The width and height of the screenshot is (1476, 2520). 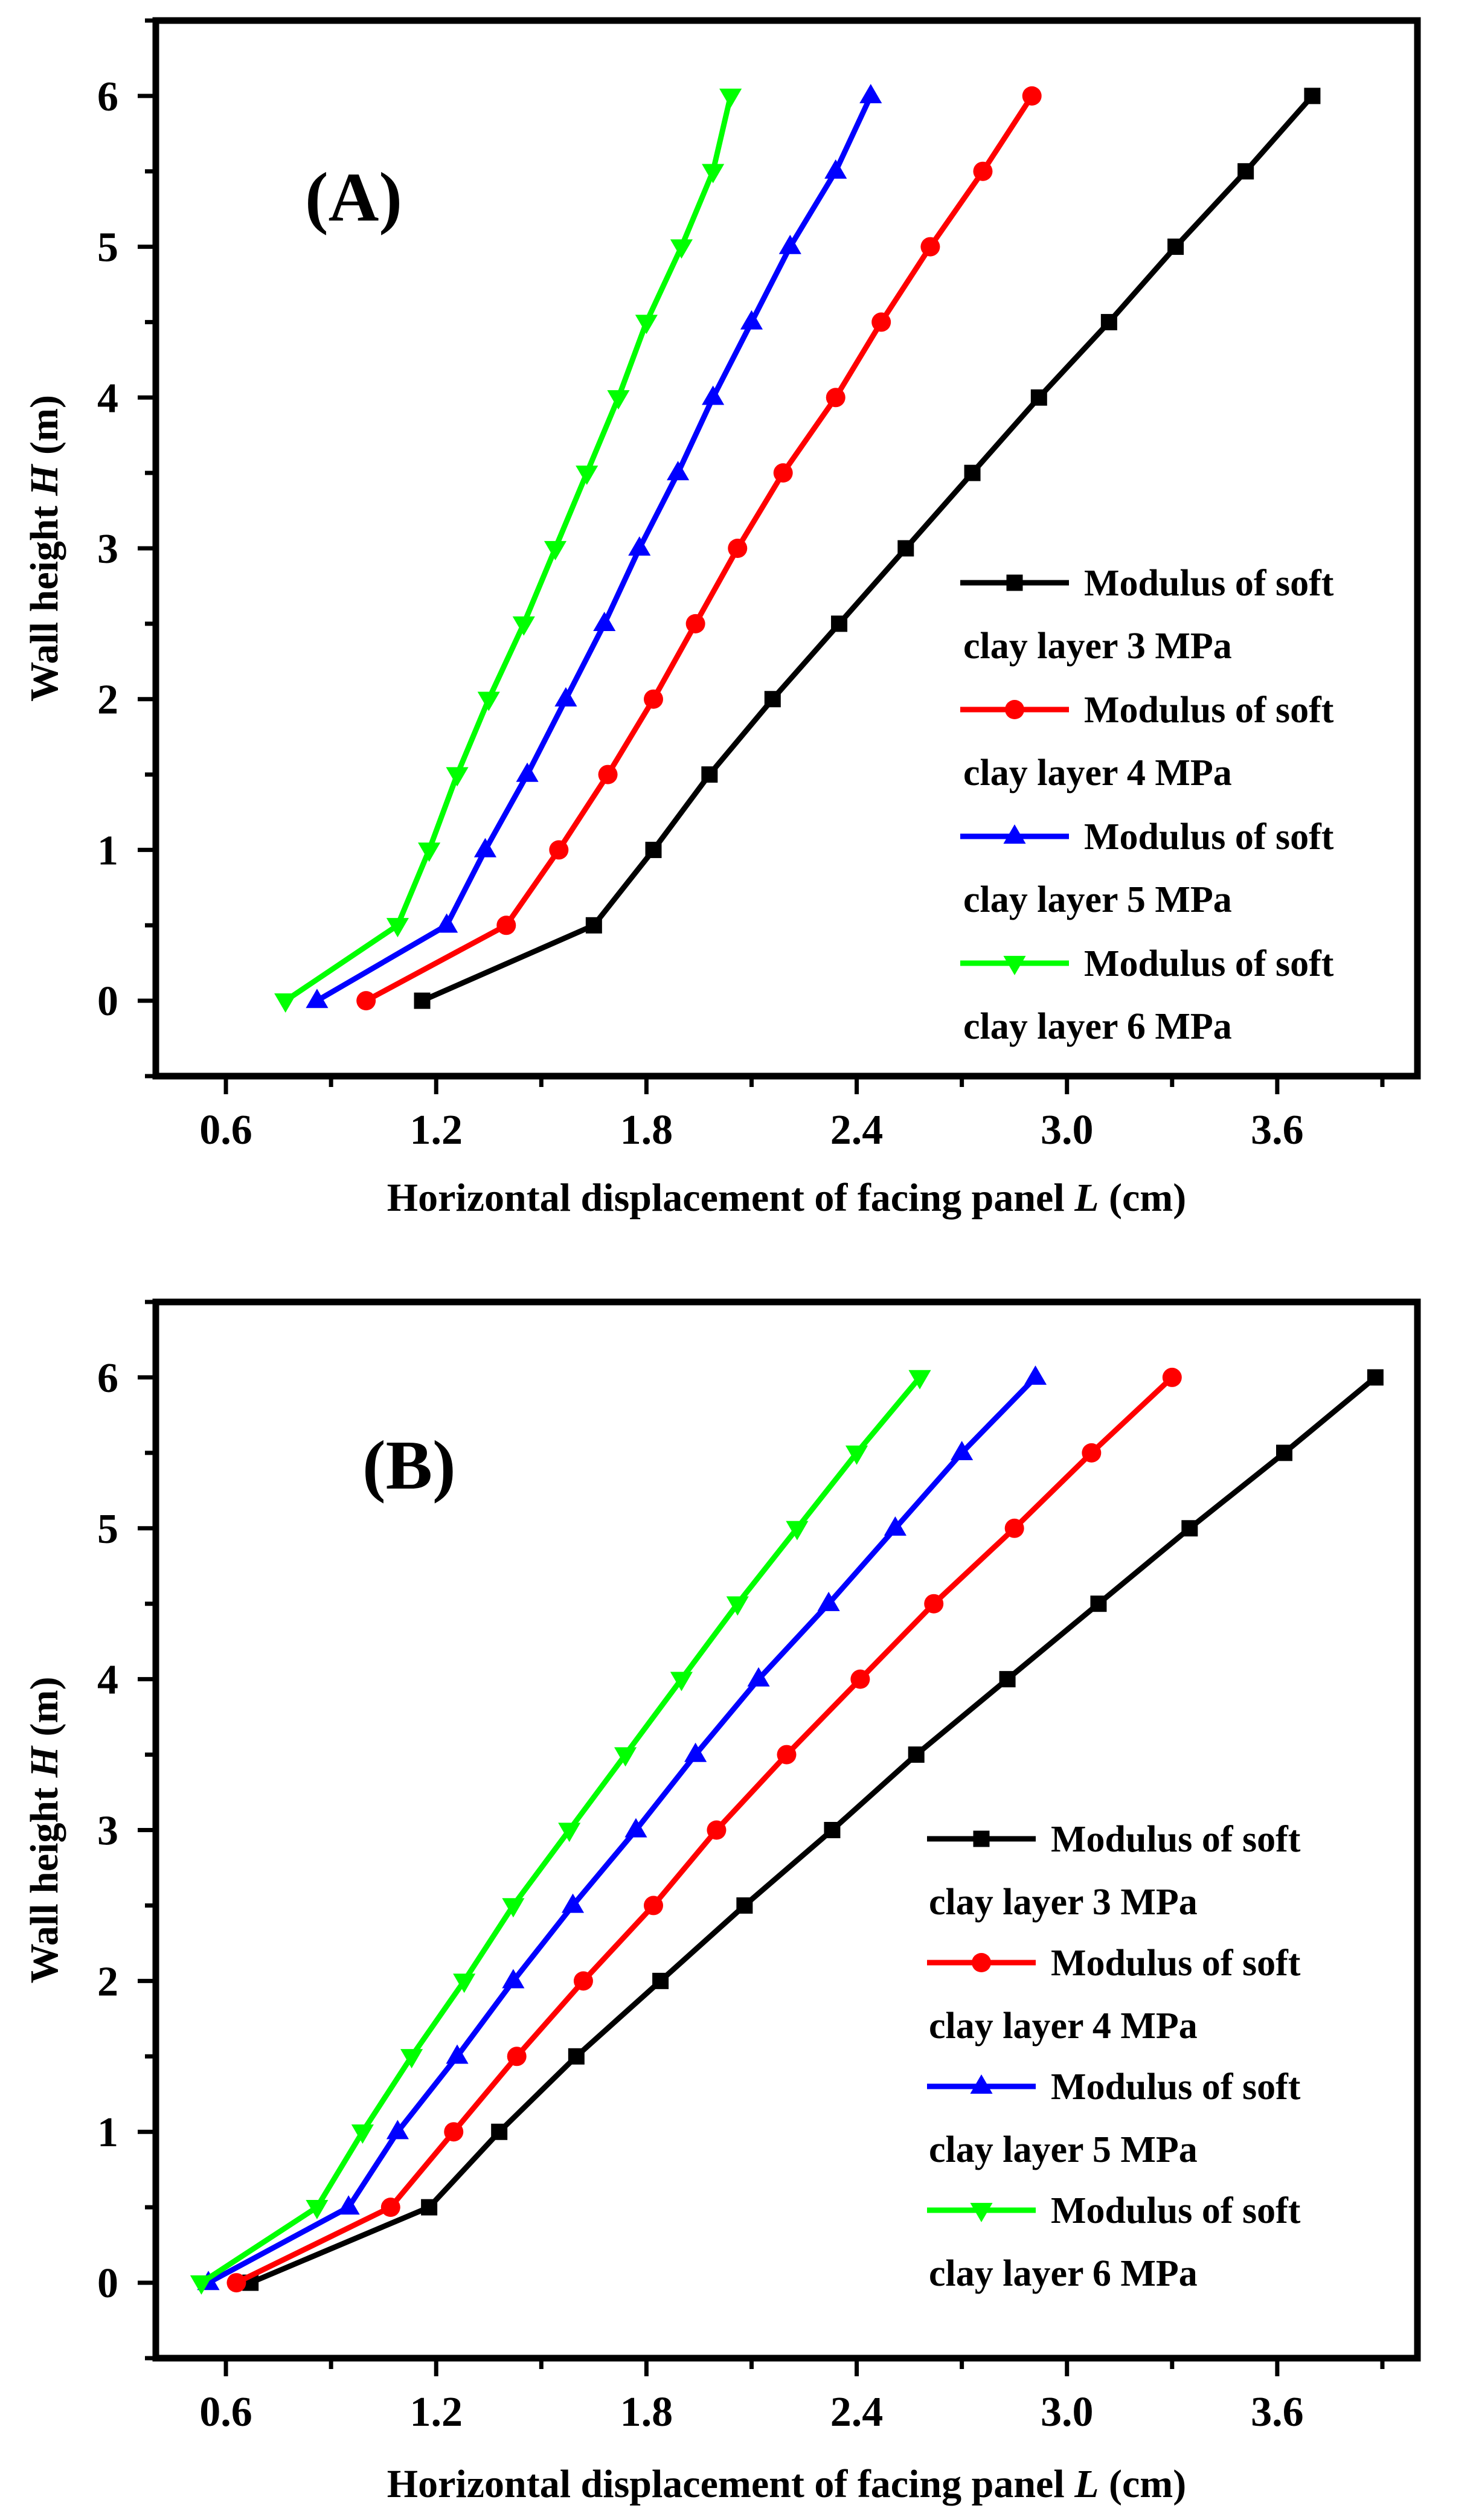 What do you see at coordinates (226, 1130) in the screenshot?
I see `x-tick-label: 0.6` at bounding box center [226, 1130].